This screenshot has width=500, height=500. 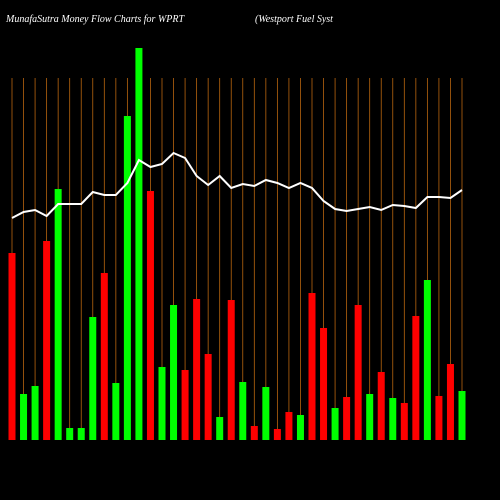 I want to click on chart-title: MunafaSutra Money Flow Charts for WPRT, so click(x=95, y=19).